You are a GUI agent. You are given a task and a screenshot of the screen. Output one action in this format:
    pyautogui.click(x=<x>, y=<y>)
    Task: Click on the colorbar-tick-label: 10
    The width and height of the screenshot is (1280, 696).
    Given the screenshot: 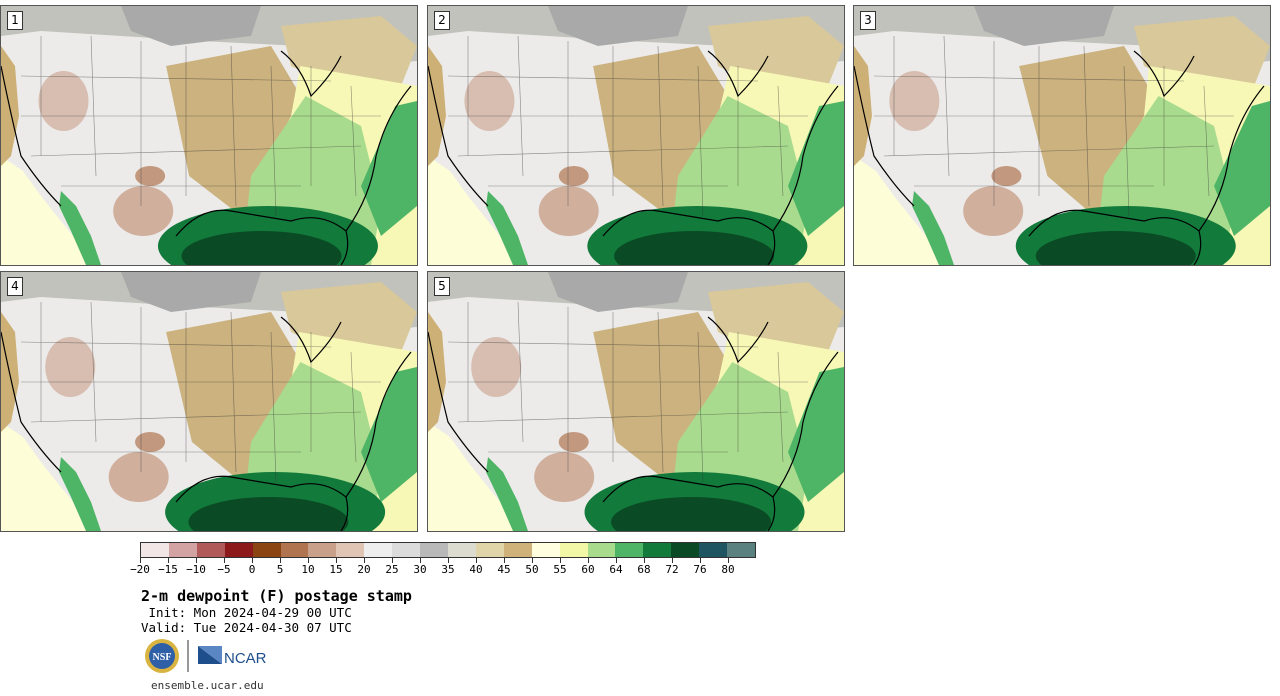 What is the action you would take?
    pyautogui.click(x=308, y=569)
    